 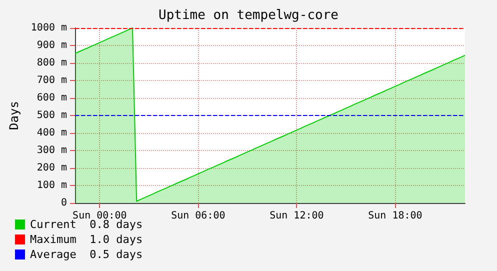 What do you see at coordinates (52, 80) in the screenshot?
I see `y-tick-label: 700 m` at bounding box center [52, 80].